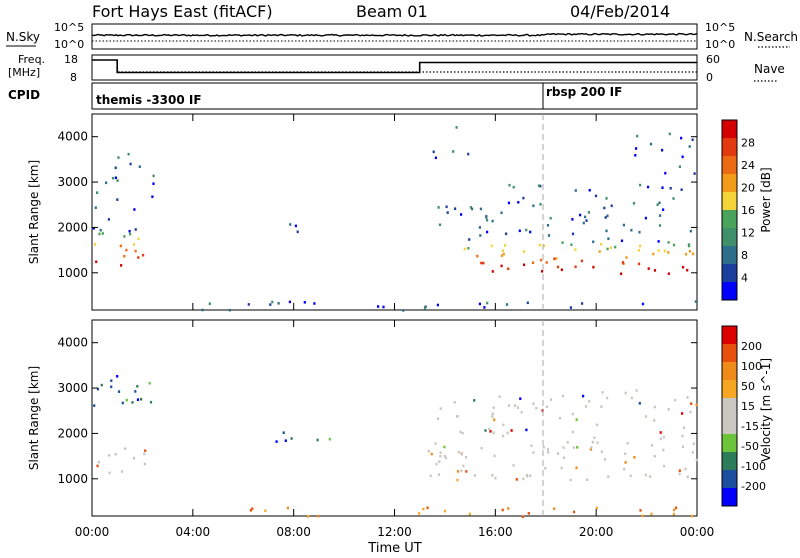 Image resolution: width=800 pixels, height=558 pixels. I want to click on cpid-segment-2: rbsp 200 IF, so click(584, 92).